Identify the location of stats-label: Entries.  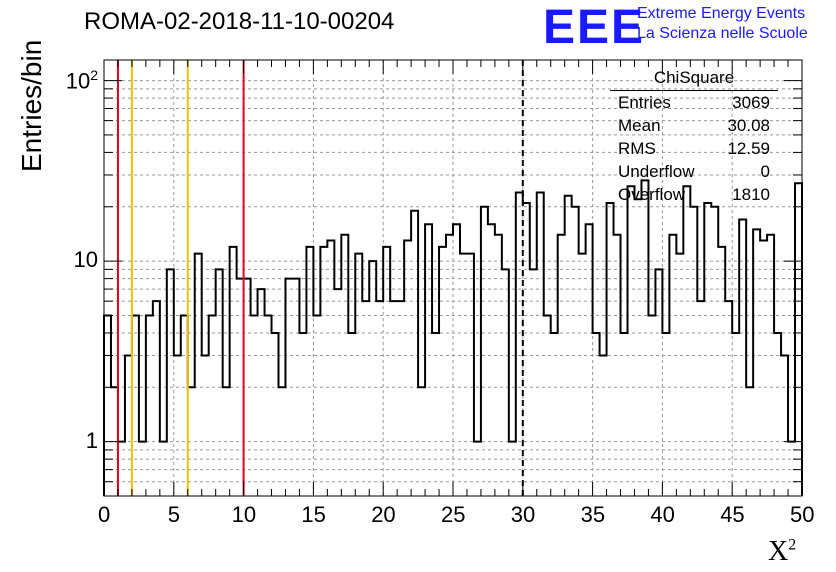
(644, 102).